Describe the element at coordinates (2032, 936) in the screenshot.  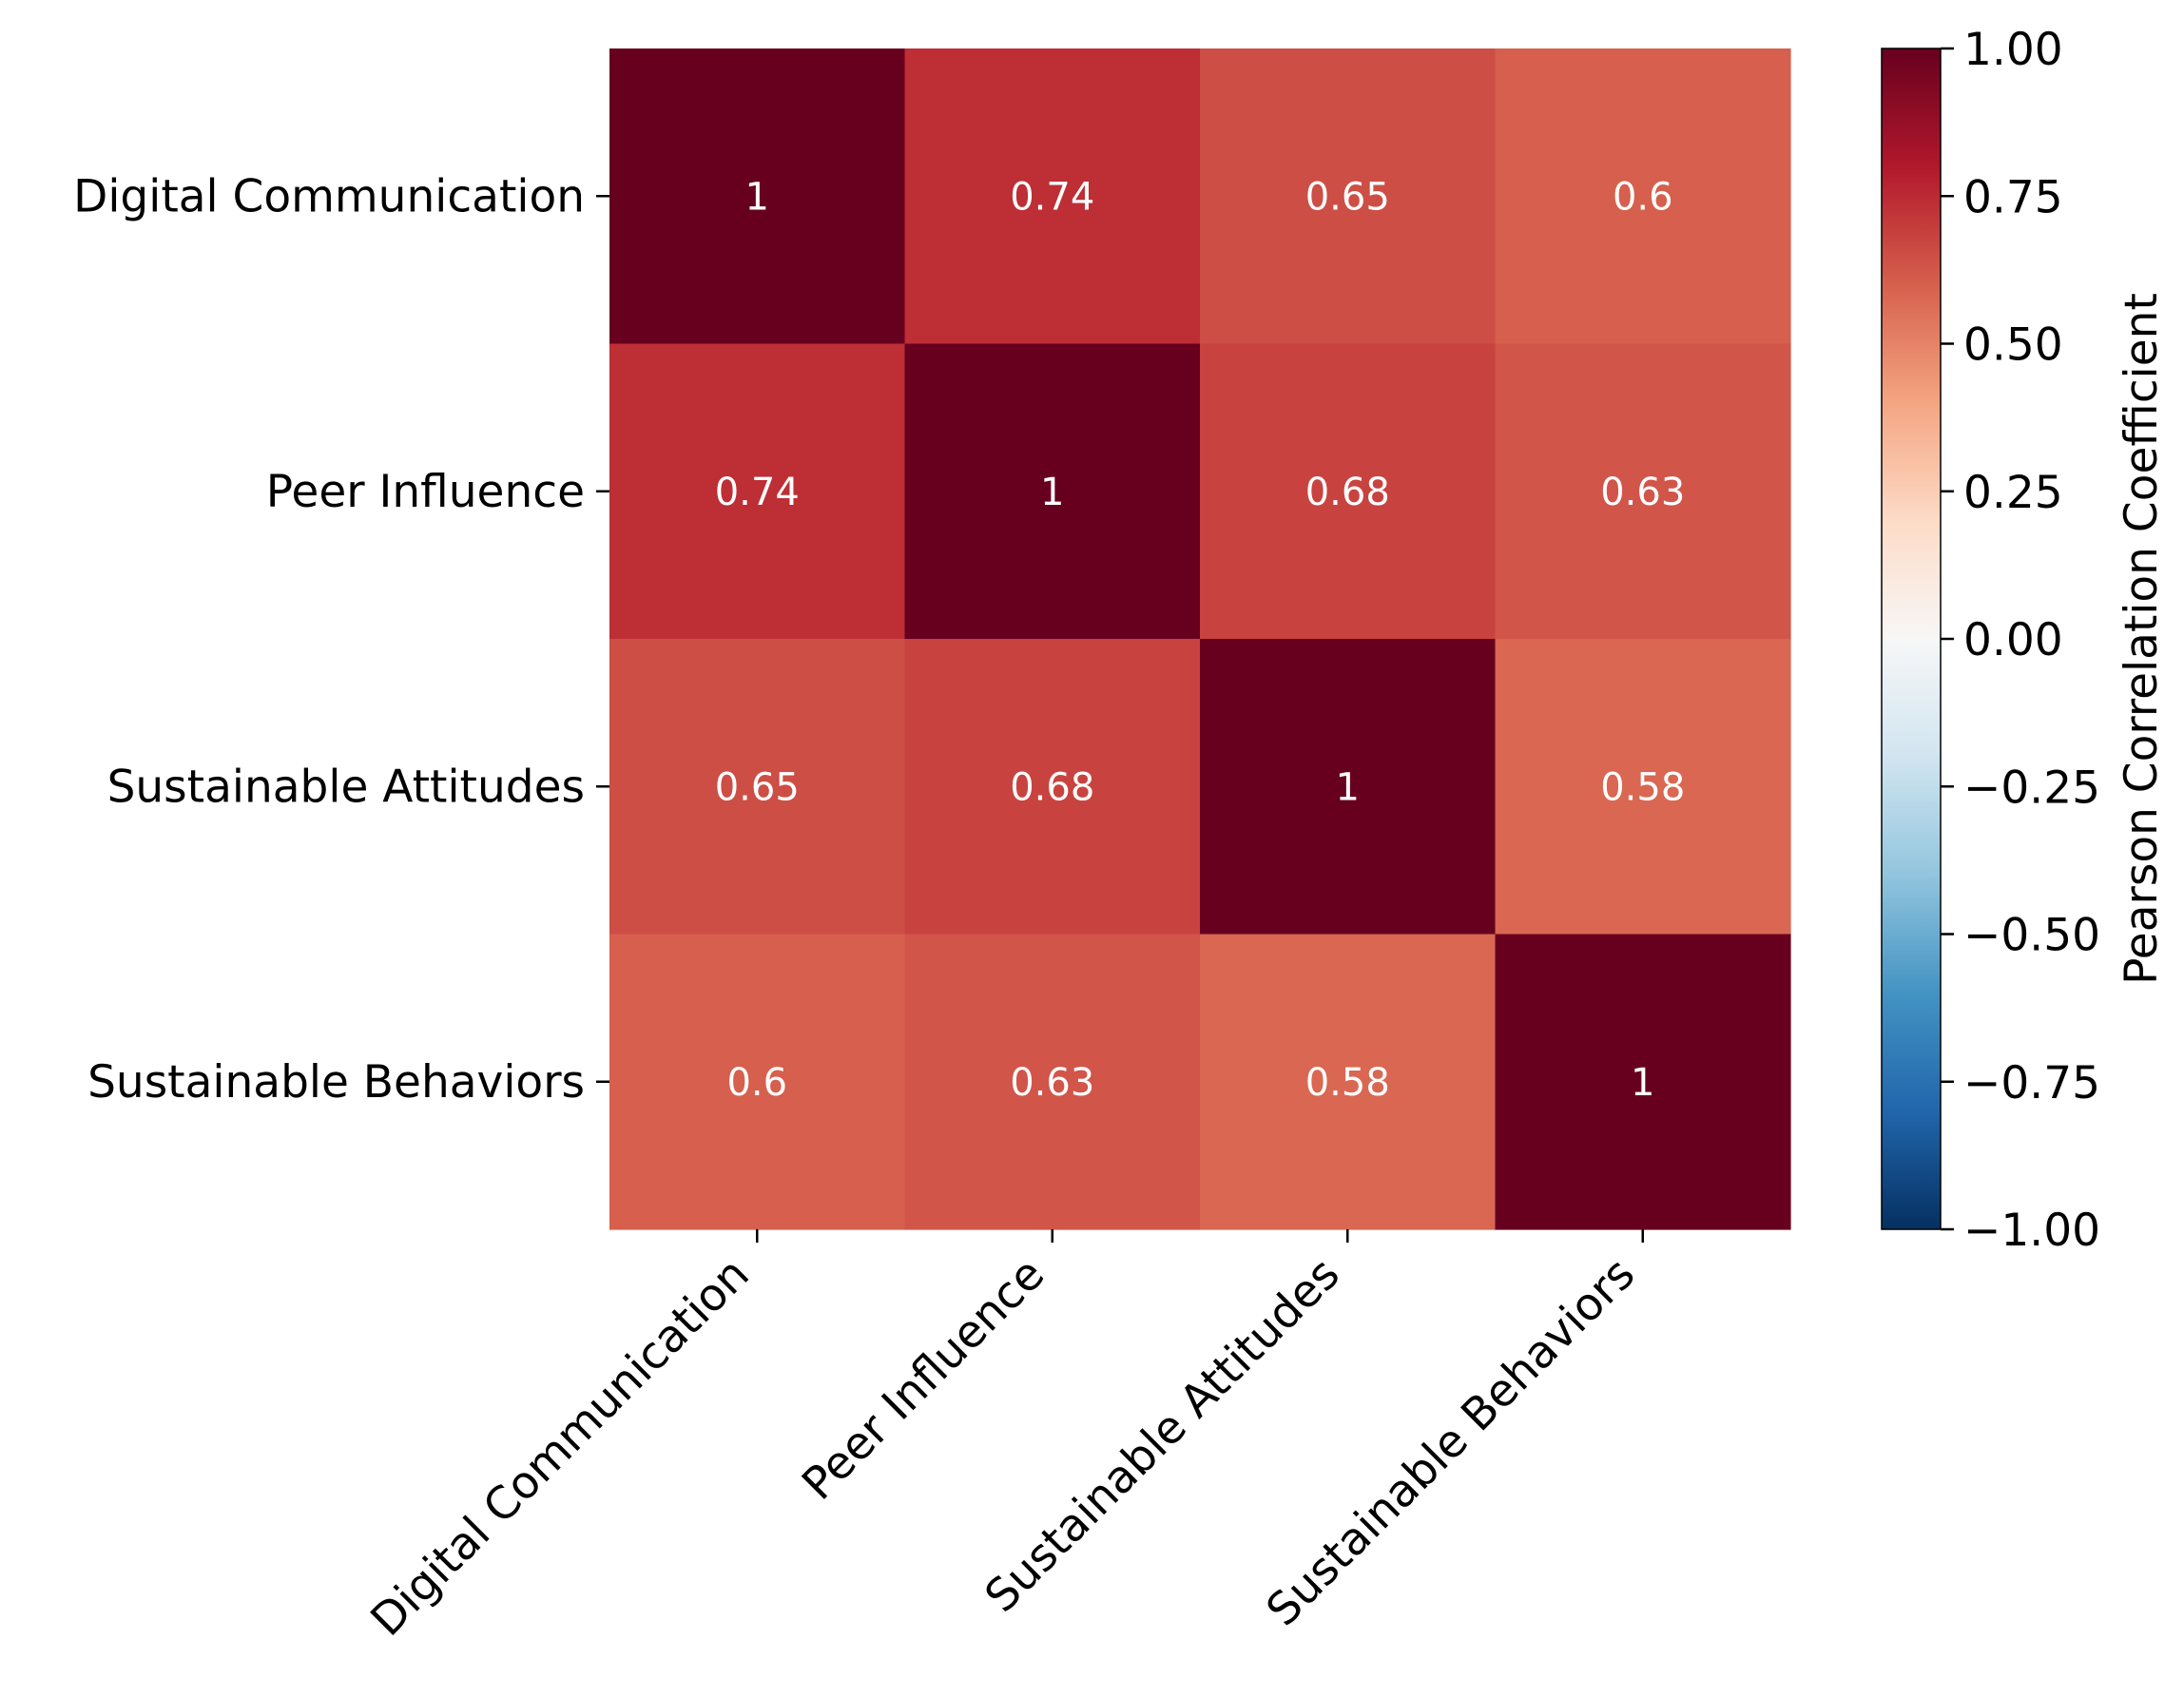
I see `colorbar-tick-label: −0.50` at that location.